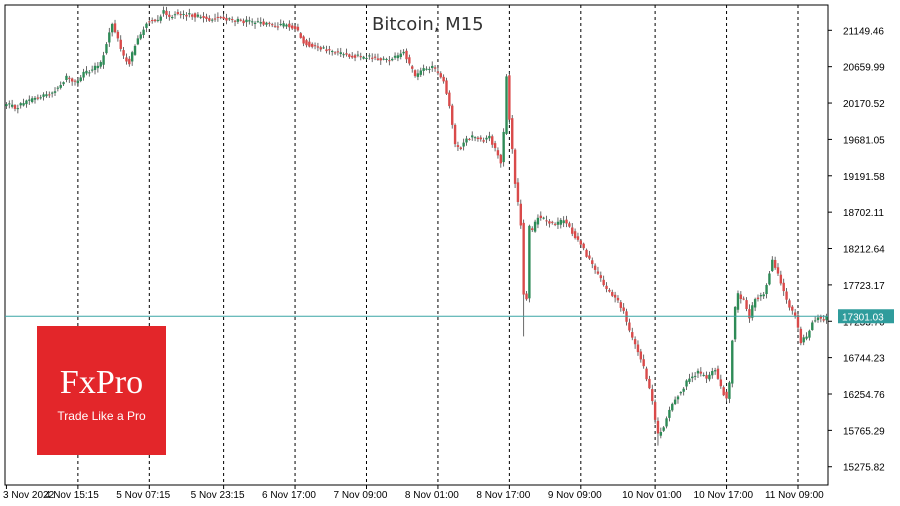  I want to click on x-tick-label: 3 Nov 2022, so click(29, 495).